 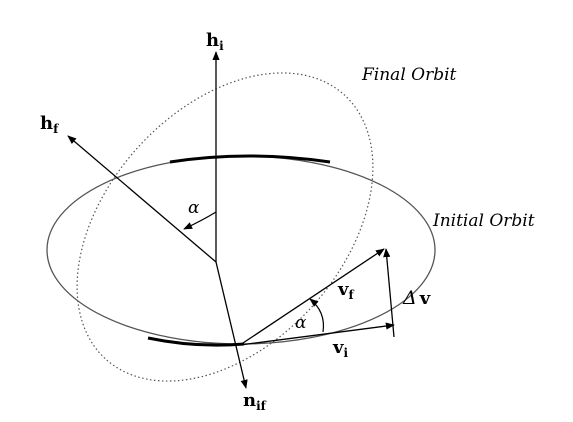 I want to click on h-f-vector, so click(x=142, y=199).